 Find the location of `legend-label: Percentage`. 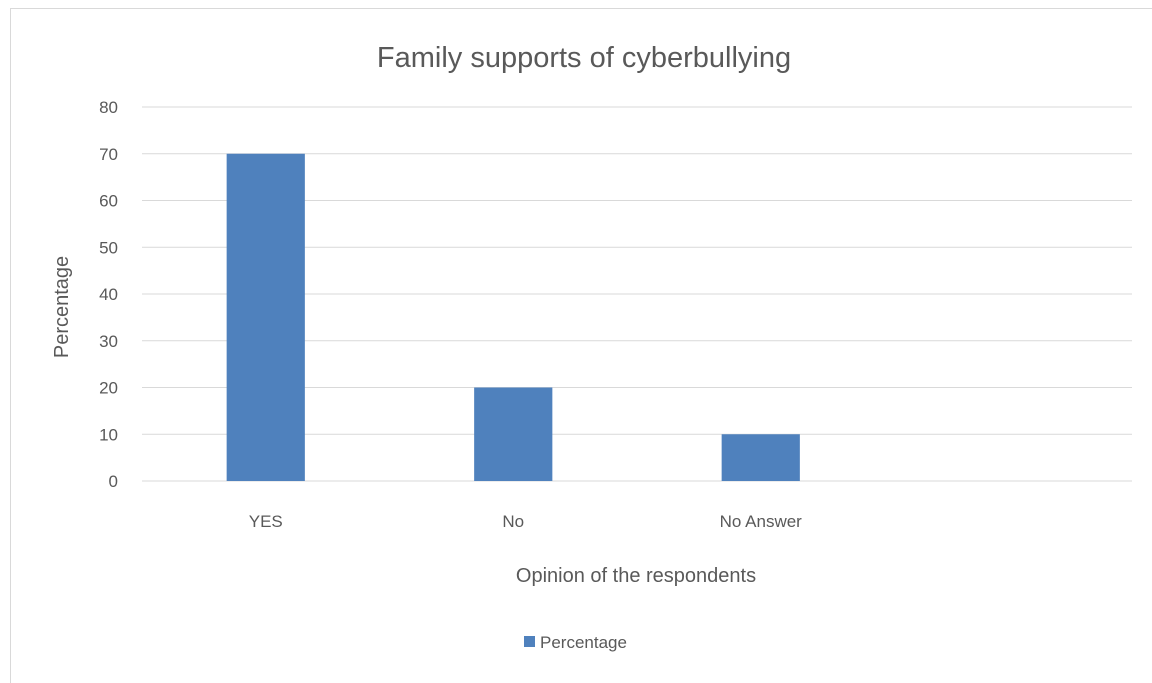

legend-label: Percentage is located at coordinates (583, 642).